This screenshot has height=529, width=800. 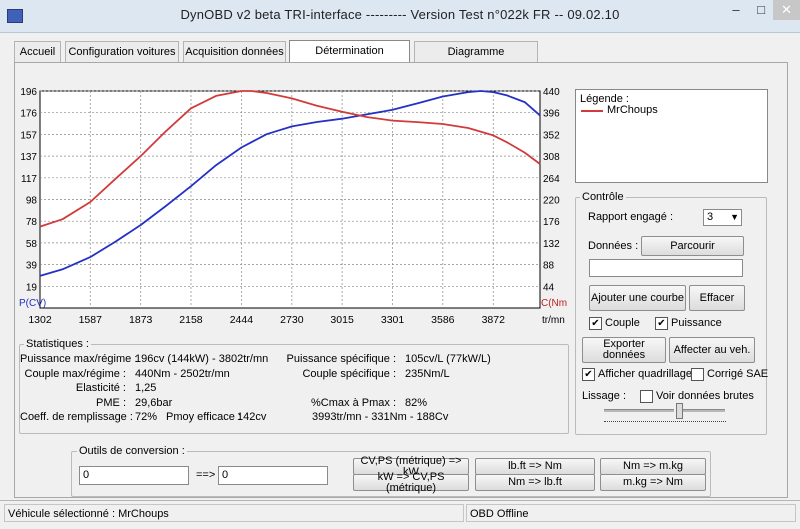 I want to click on controle-group, so click(x=671, y=316).